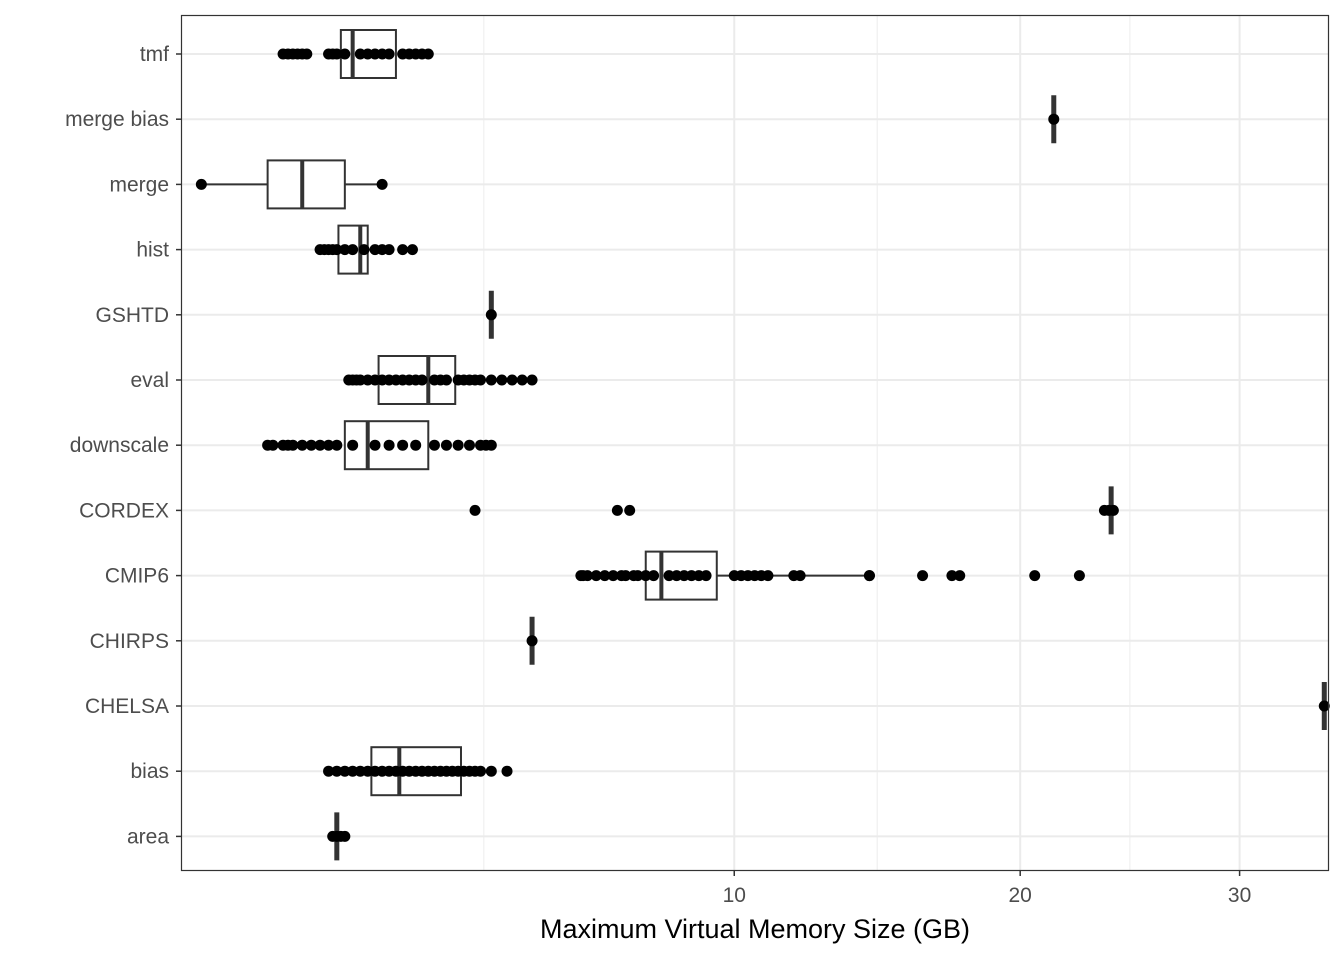 This screenshot has width=1344, height=960. I want to click on y-tick-label: CHELSA, so click(127, 706).